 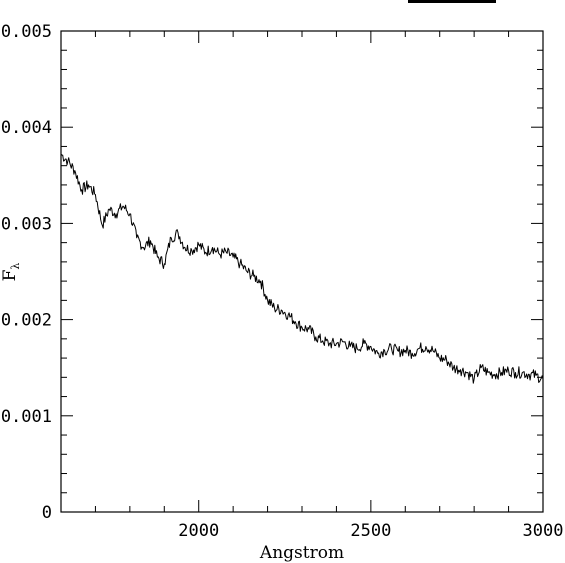 What do you see at coordinates (198, 531) in the screenshot?
I see `x-tick-label: 2000` at bounding box center [198, 531].